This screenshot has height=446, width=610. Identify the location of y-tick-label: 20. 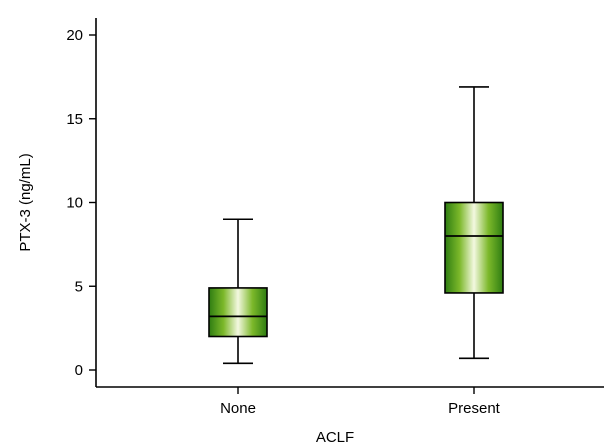
(74, 35).